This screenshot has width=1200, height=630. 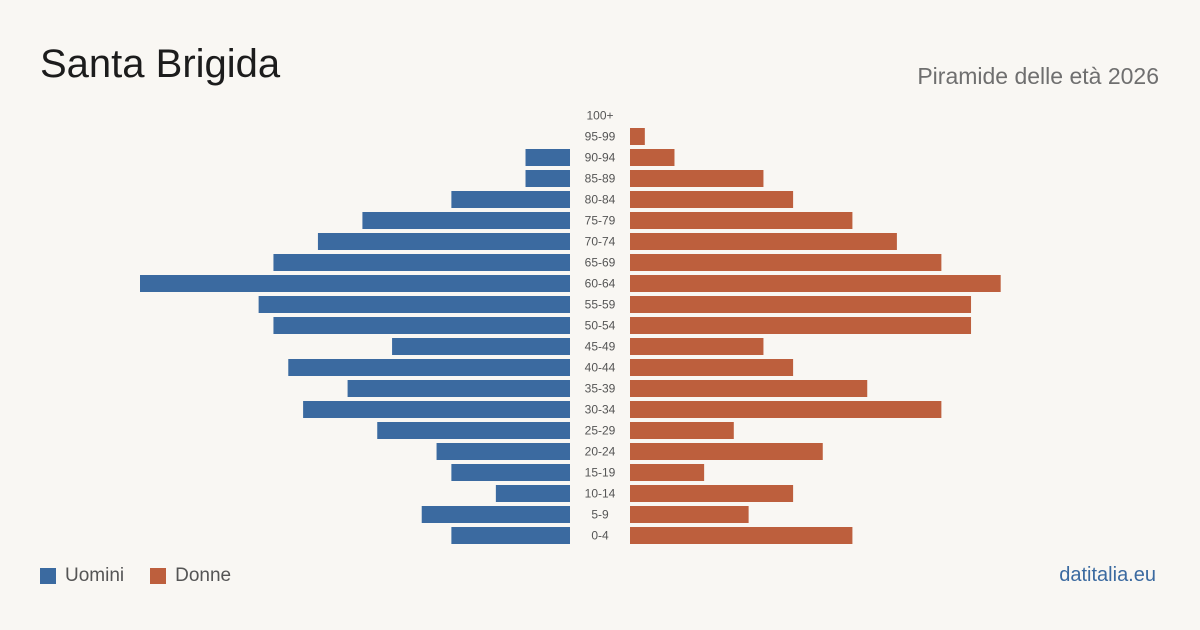 I want to click on legend-item-men: Uomini, so click(x=82, y=576).